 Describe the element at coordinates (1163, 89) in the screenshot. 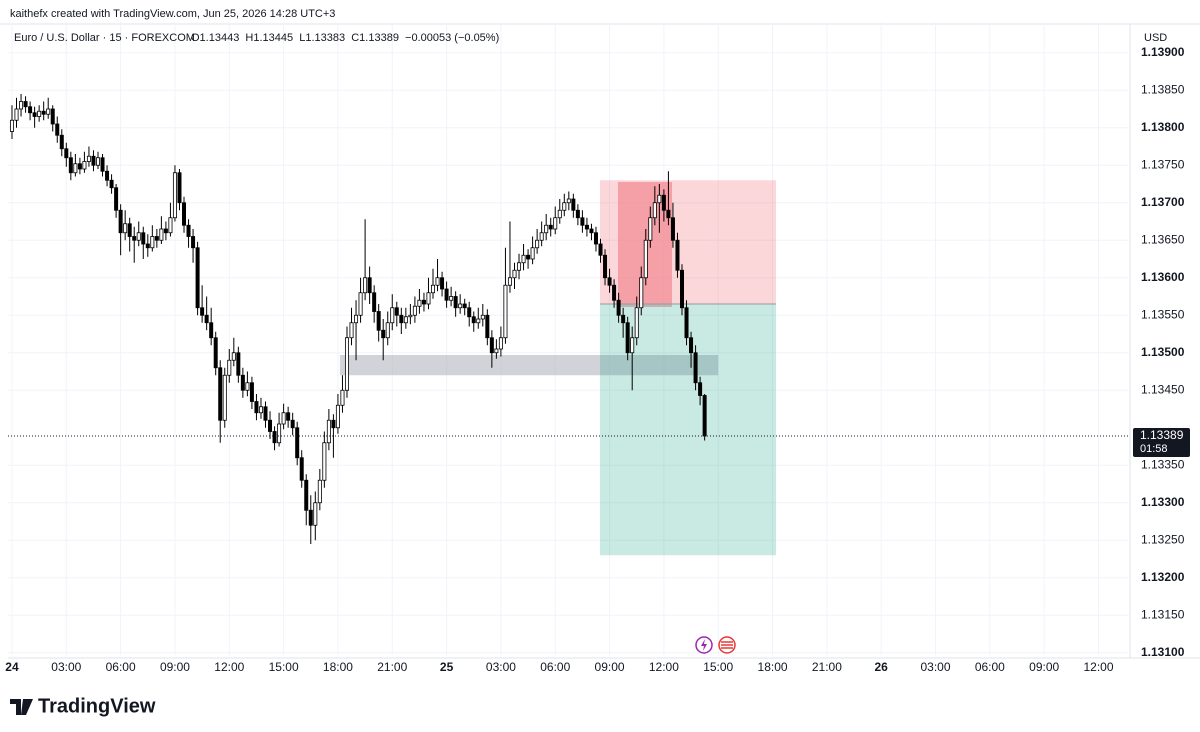

I see `y-tick-label: 1.13850` at that location.